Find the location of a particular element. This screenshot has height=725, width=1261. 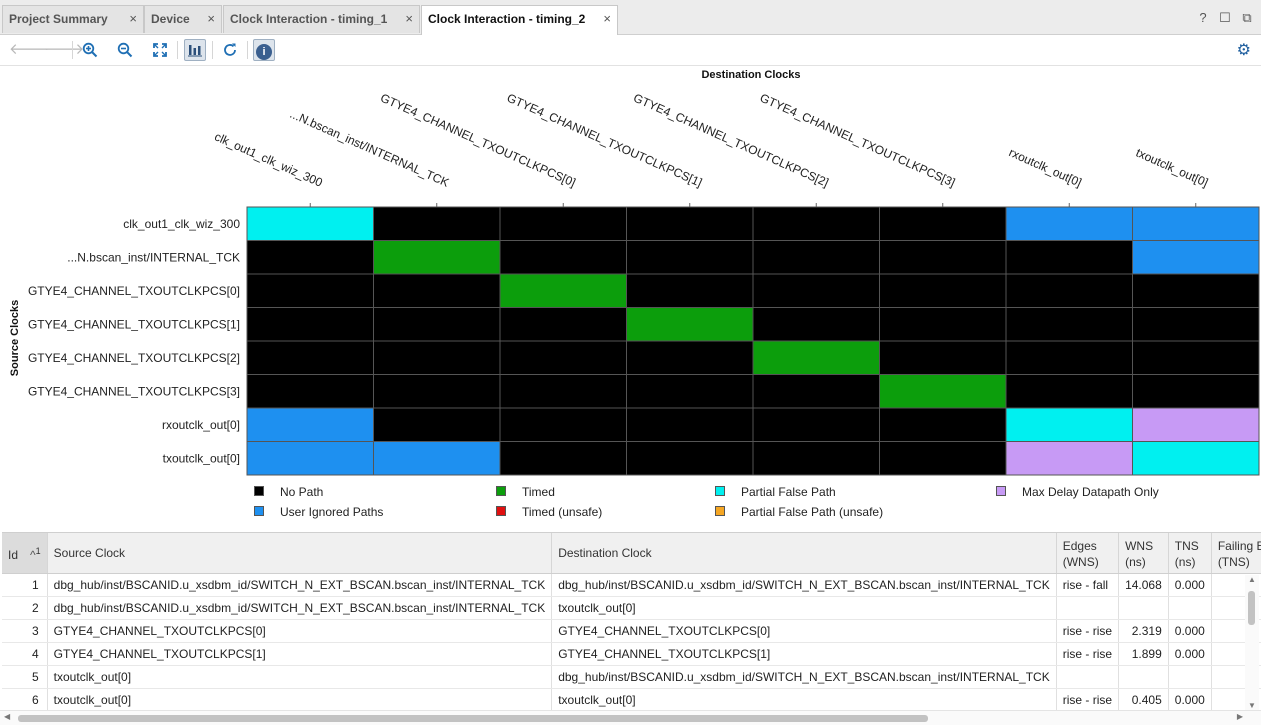

tab-clock-interaction-timing-2: Clock Interaction - timing_2 × is located at coordinates (519, 20).